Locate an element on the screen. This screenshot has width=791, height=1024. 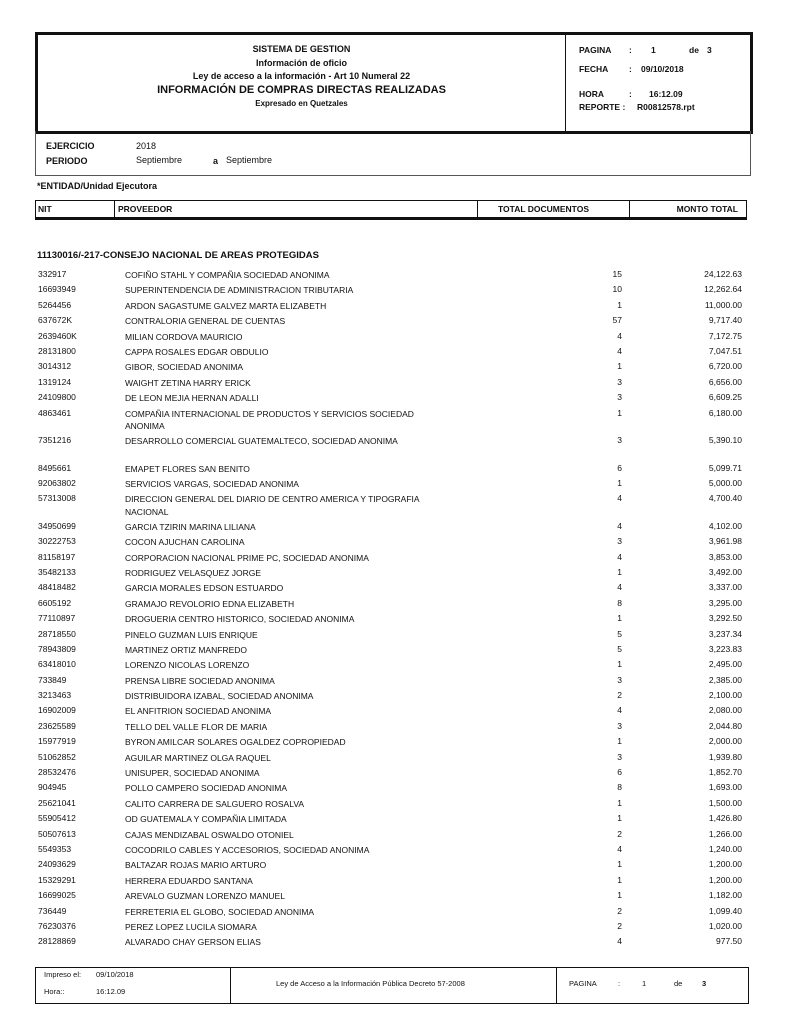
nit-cell: 1319124 is located at coordinates (55, 381).